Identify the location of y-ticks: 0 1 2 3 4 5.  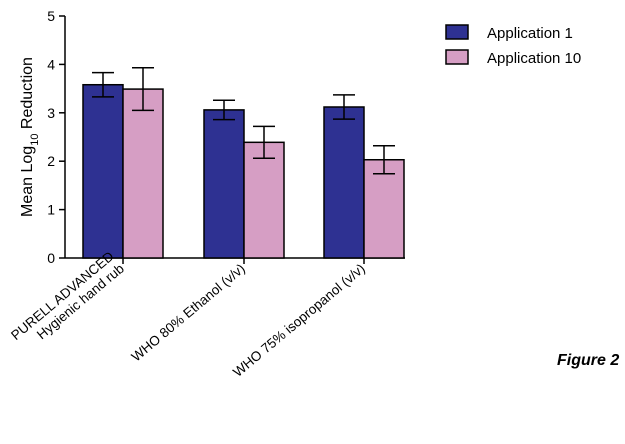
(56, 137).